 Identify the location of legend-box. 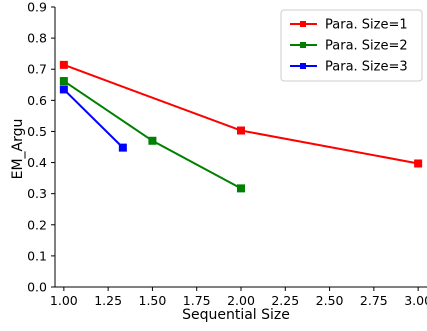
(351, 45).